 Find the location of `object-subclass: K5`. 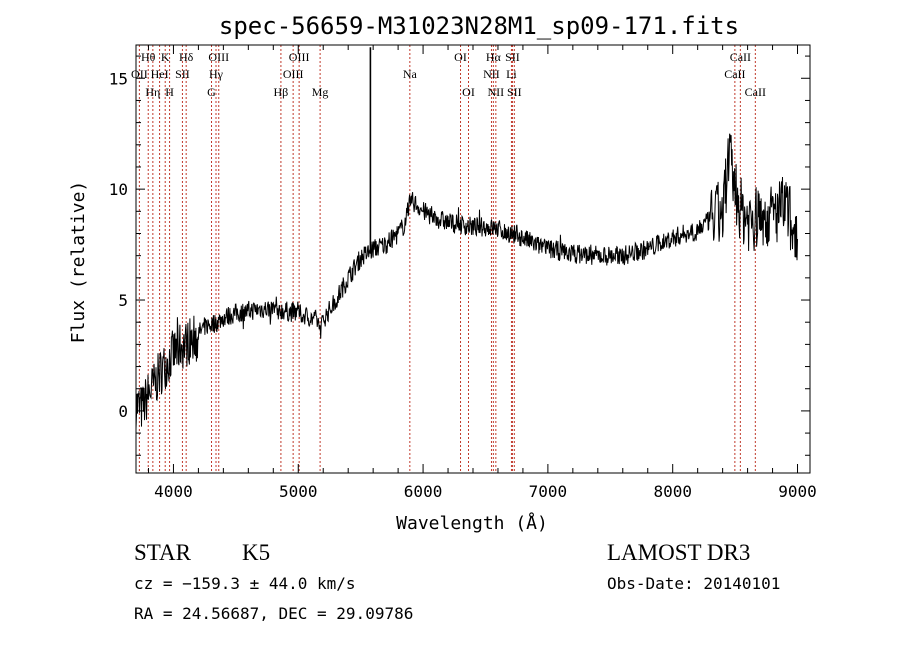

object-subclass: K5 is located at coordinates (256, 552).